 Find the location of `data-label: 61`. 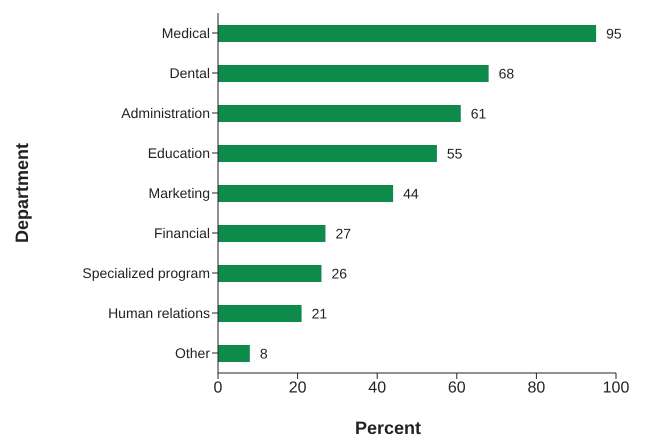

data-label: 61 is located at coordinates (478, 113).